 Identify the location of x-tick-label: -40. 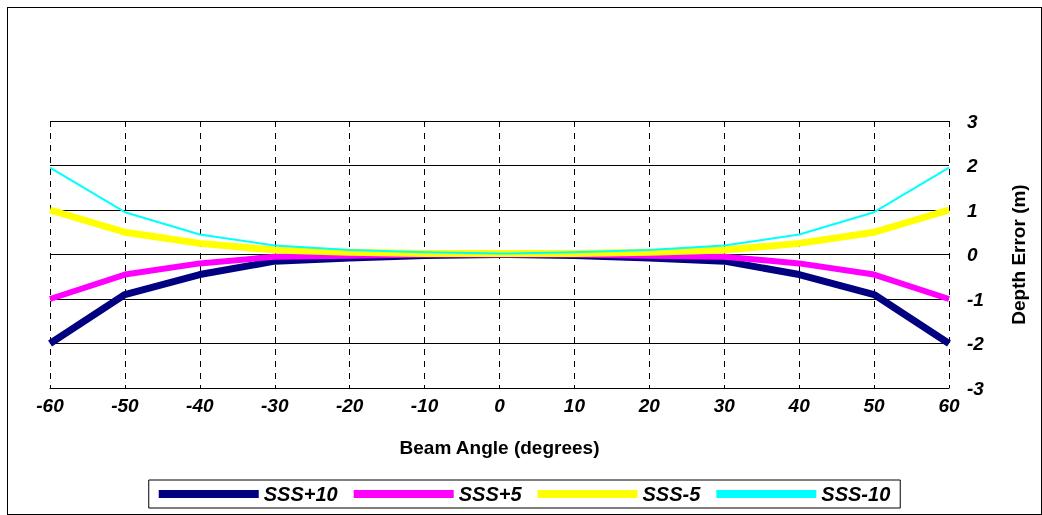
(200, 405).